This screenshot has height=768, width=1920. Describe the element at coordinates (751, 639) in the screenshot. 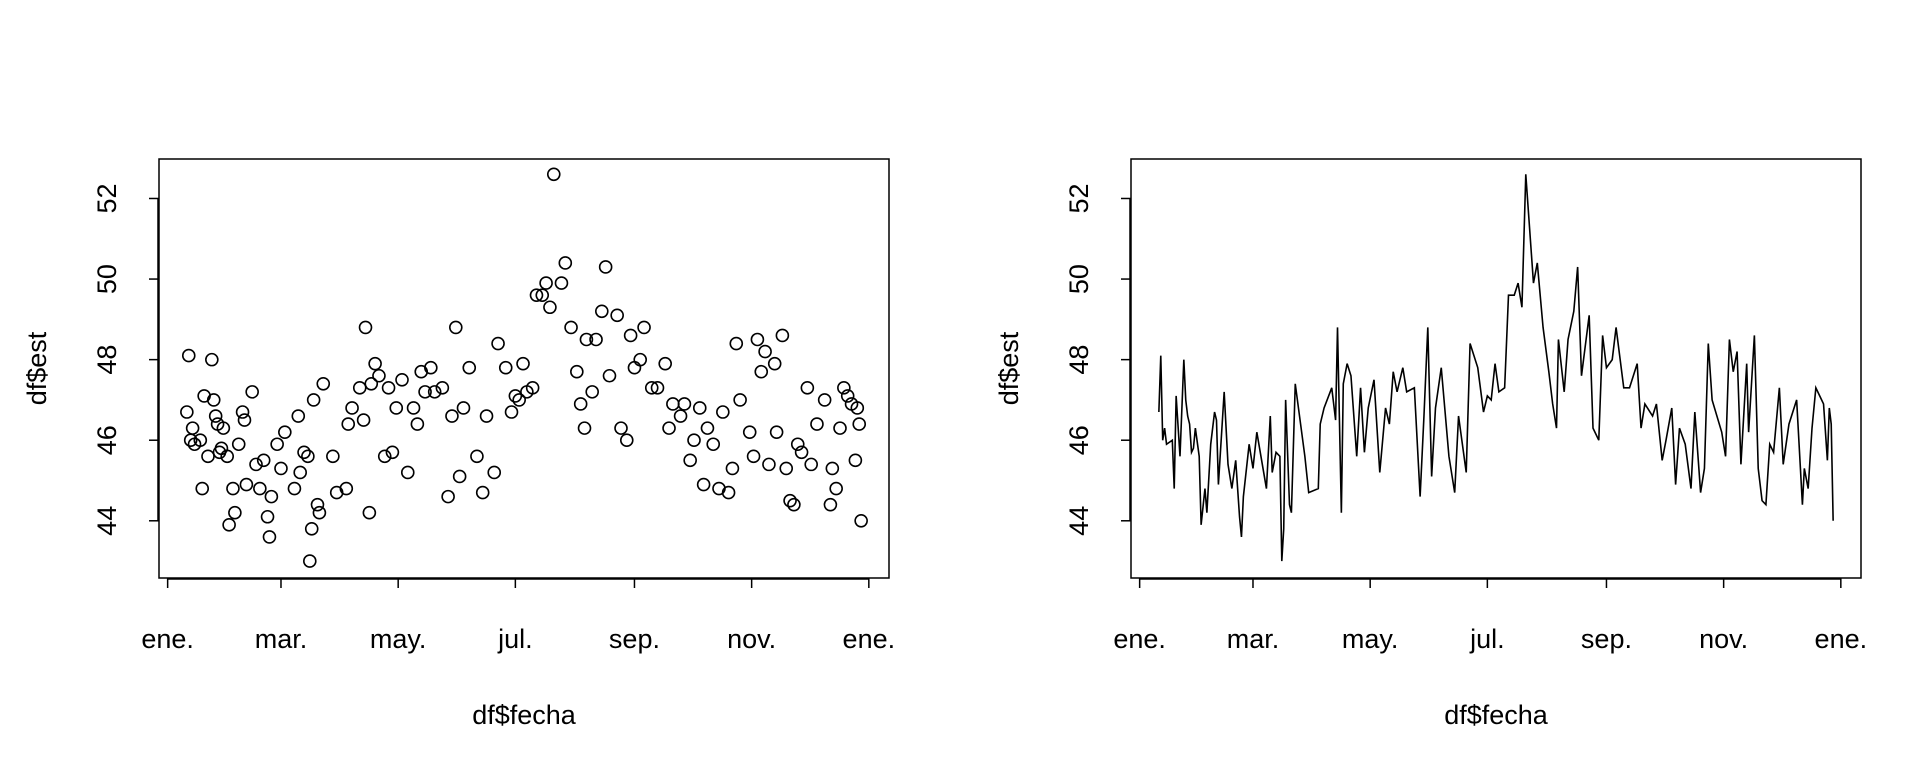

I see `x-tick-label: nov.` at that location.